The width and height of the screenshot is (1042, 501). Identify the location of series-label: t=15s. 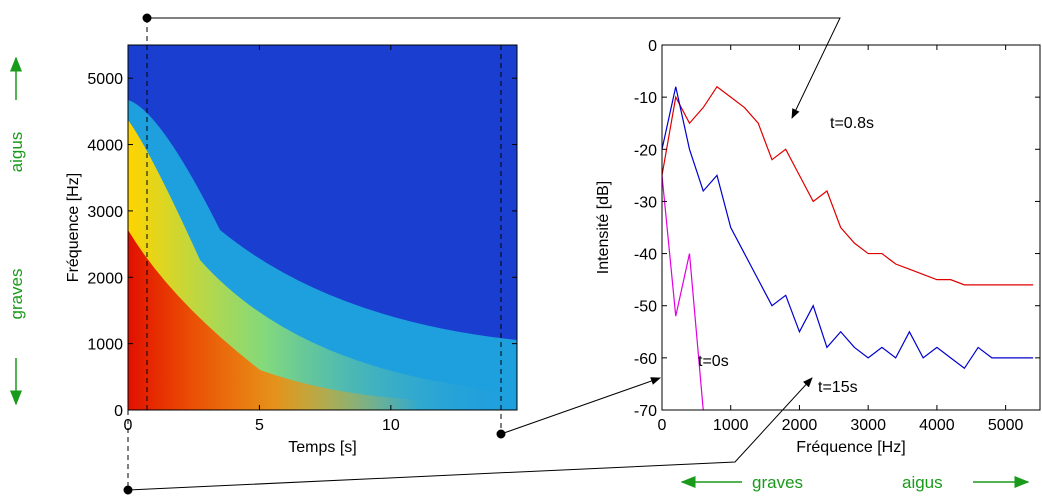
(838, 387).